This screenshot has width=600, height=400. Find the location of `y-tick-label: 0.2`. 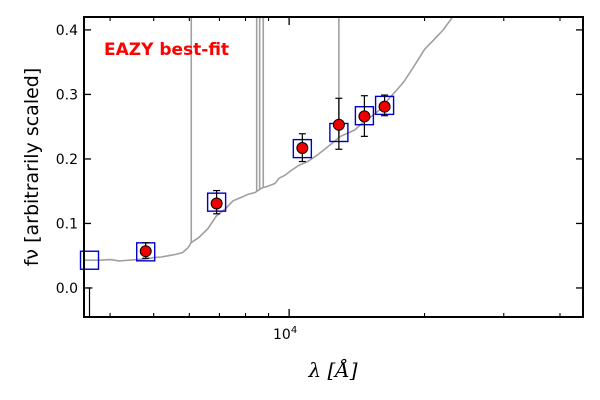

y-tick-label: 0.2 is located at coordinates (67, 160).